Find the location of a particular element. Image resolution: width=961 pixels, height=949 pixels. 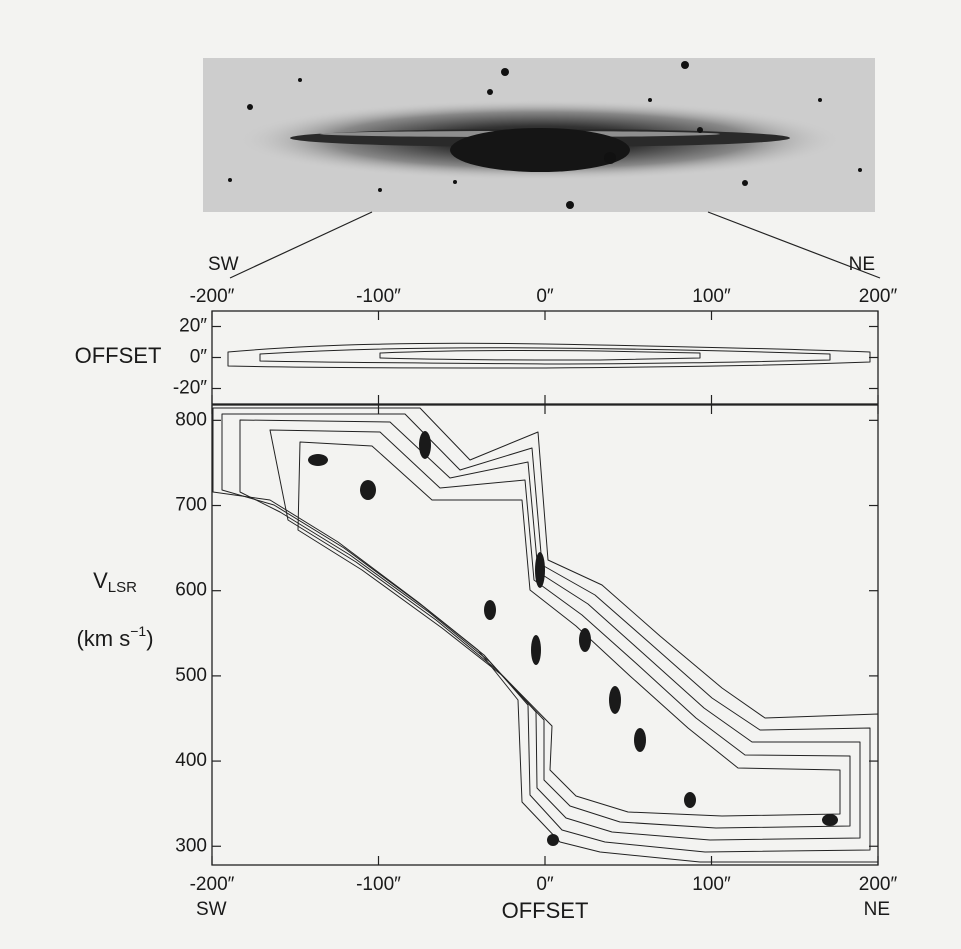

y-tick-label: 700 is located at coordinates (191, 505).